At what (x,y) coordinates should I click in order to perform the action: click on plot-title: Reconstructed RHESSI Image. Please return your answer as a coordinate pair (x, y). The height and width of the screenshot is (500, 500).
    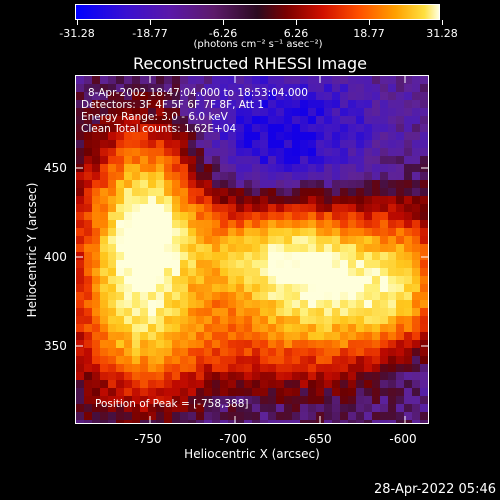
    Looking at the image, I should click on (250, 63).